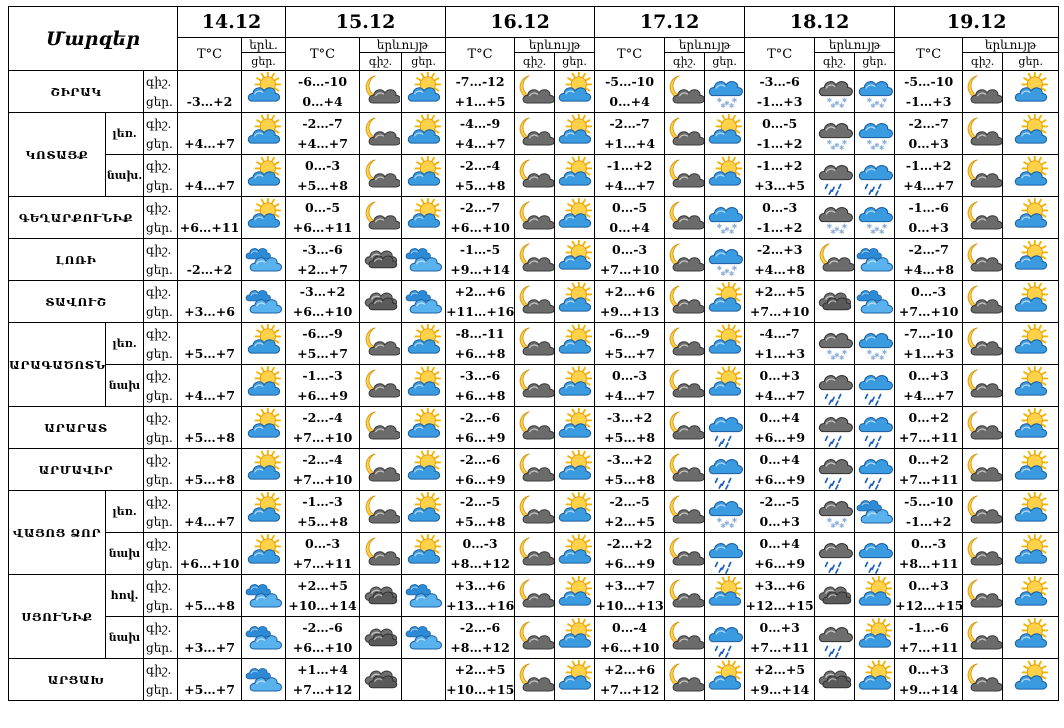  What do you see at coordinates (159, 417) in the screenshot?
I see `night-label: գիշ.` at bounding box center [159, 417].